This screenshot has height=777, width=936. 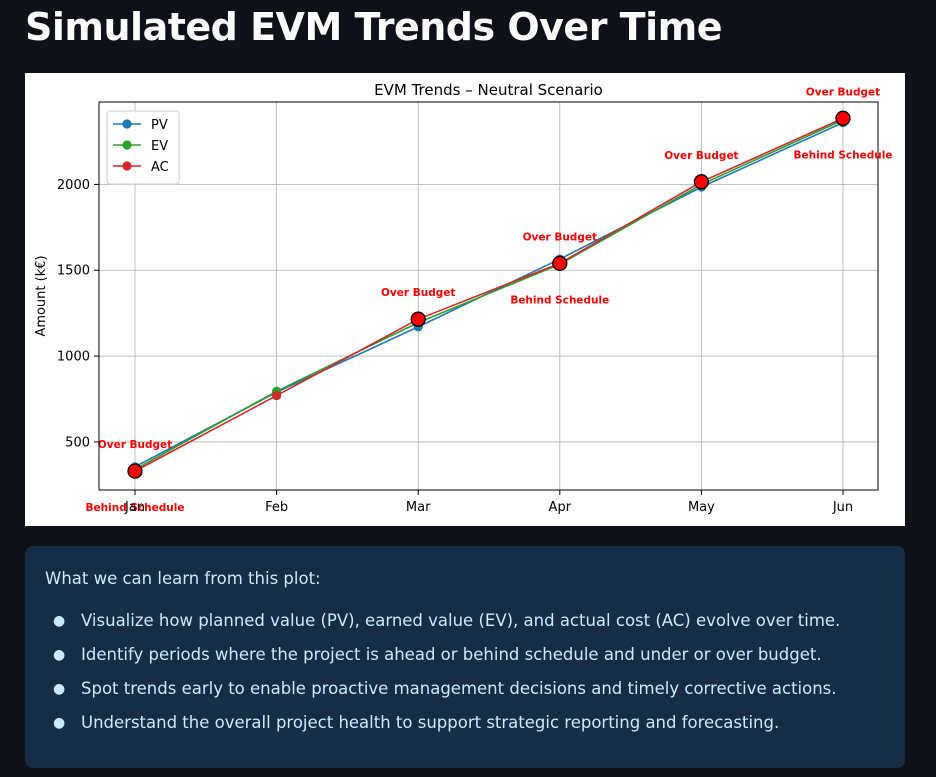 I want to click on x-tick-label: May, so click(x=701, y=507).